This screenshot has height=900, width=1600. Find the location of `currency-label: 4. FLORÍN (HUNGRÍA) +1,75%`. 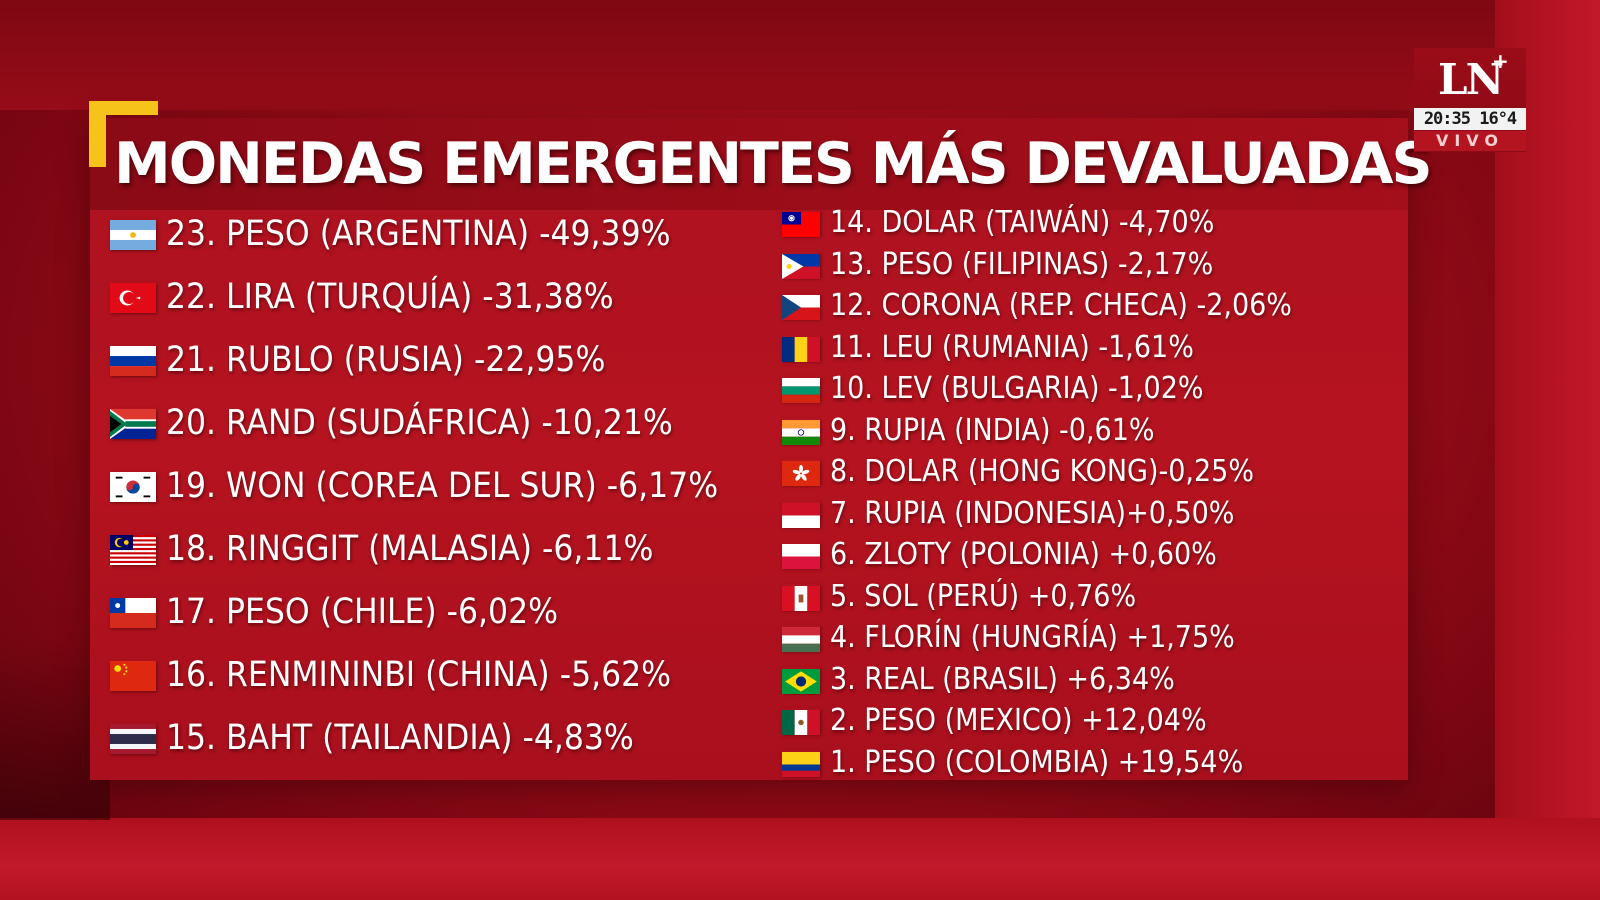

currency-label: 4. FLORÍN (HUNGRÍA) +1,75% is located at coordinates (1032, 638).